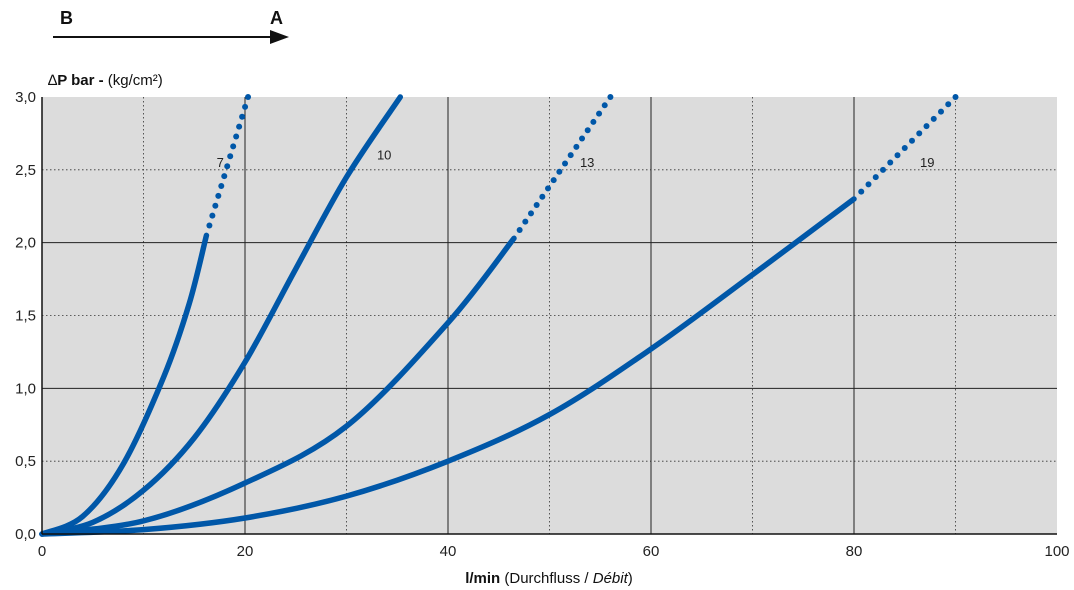 The height and width of the screenshot is (590, 1074). I want to click on direction-arrow-head, so click(279, 37).